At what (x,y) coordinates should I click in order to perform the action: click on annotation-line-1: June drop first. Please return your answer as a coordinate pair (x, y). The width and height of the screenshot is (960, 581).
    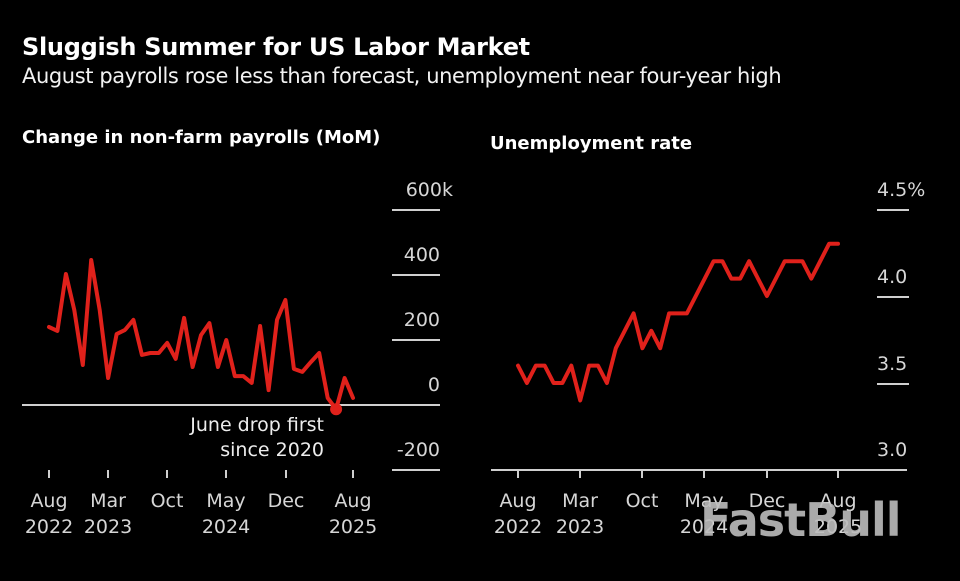
    Looking at the image, I should click on (256, 425).